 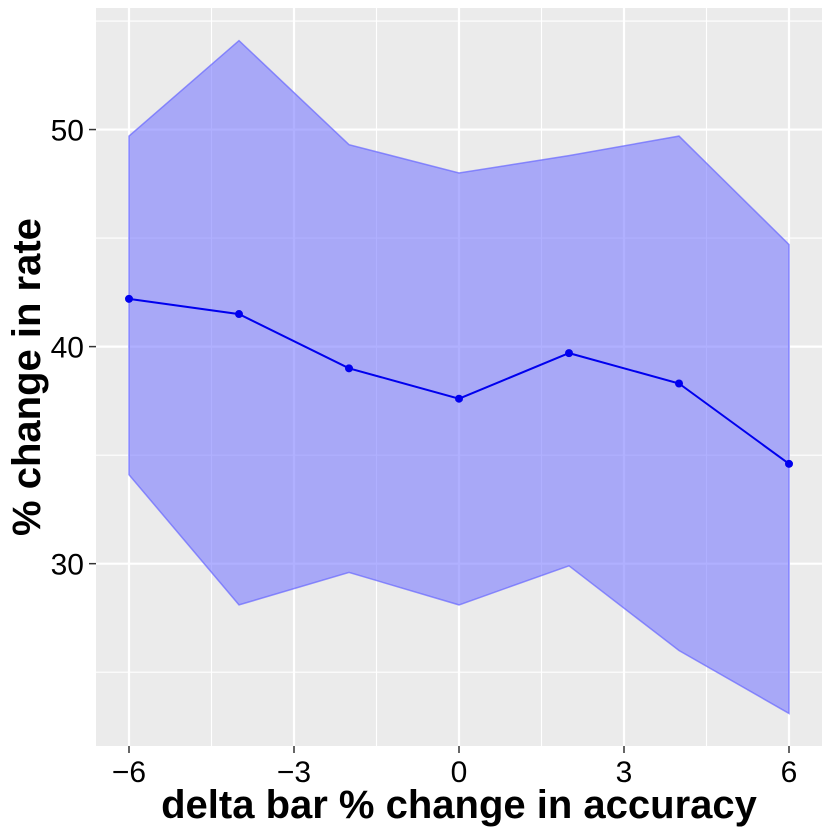 I want to click on x-tick-label-3: 3, so click(x=624, y=772).